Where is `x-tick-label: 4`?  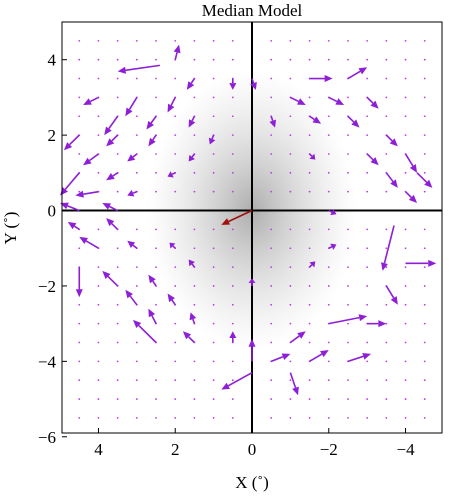 x-tick-label: 4 is located at coordinates (98, 449).